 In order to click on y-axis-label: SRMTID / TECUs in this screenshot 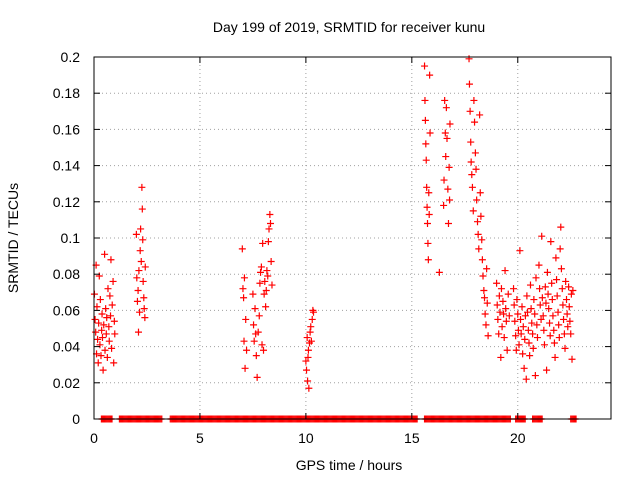, I will do `click(13, 238)`.